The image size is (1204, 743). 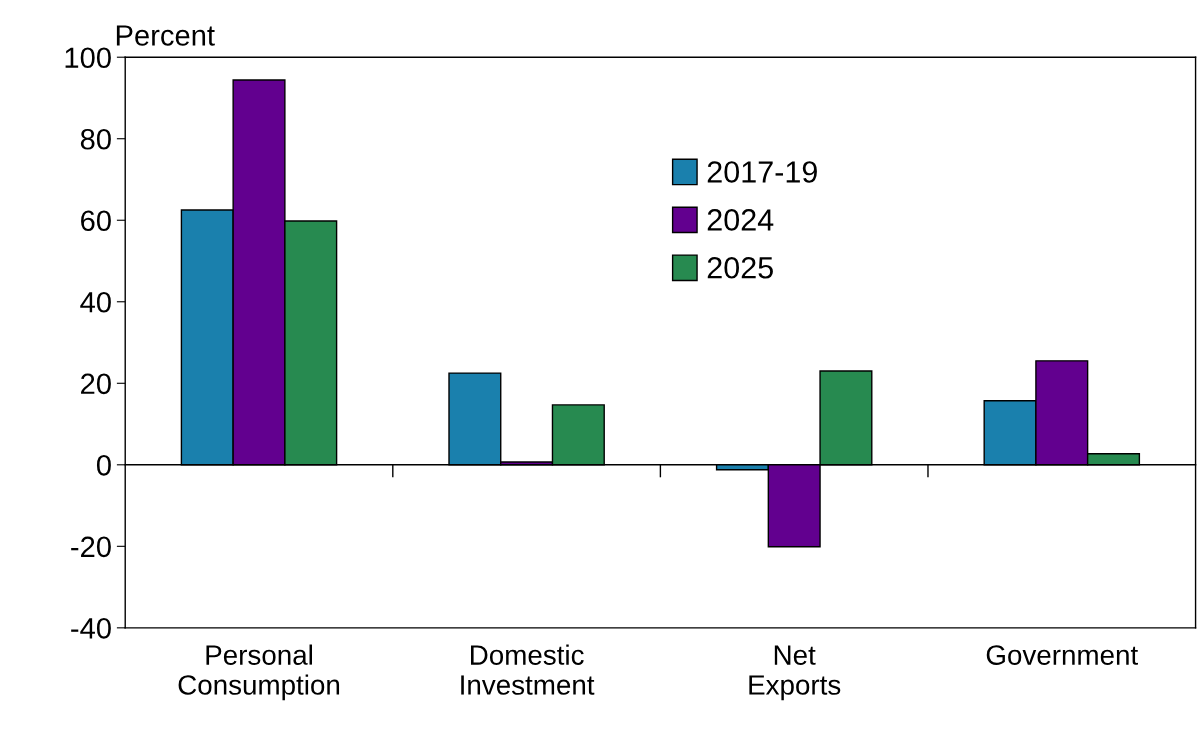 What do you see at coordinates (96, 221) in the screenshot?
I see `y-tick-label: 60` at bounding box center [96, 221].